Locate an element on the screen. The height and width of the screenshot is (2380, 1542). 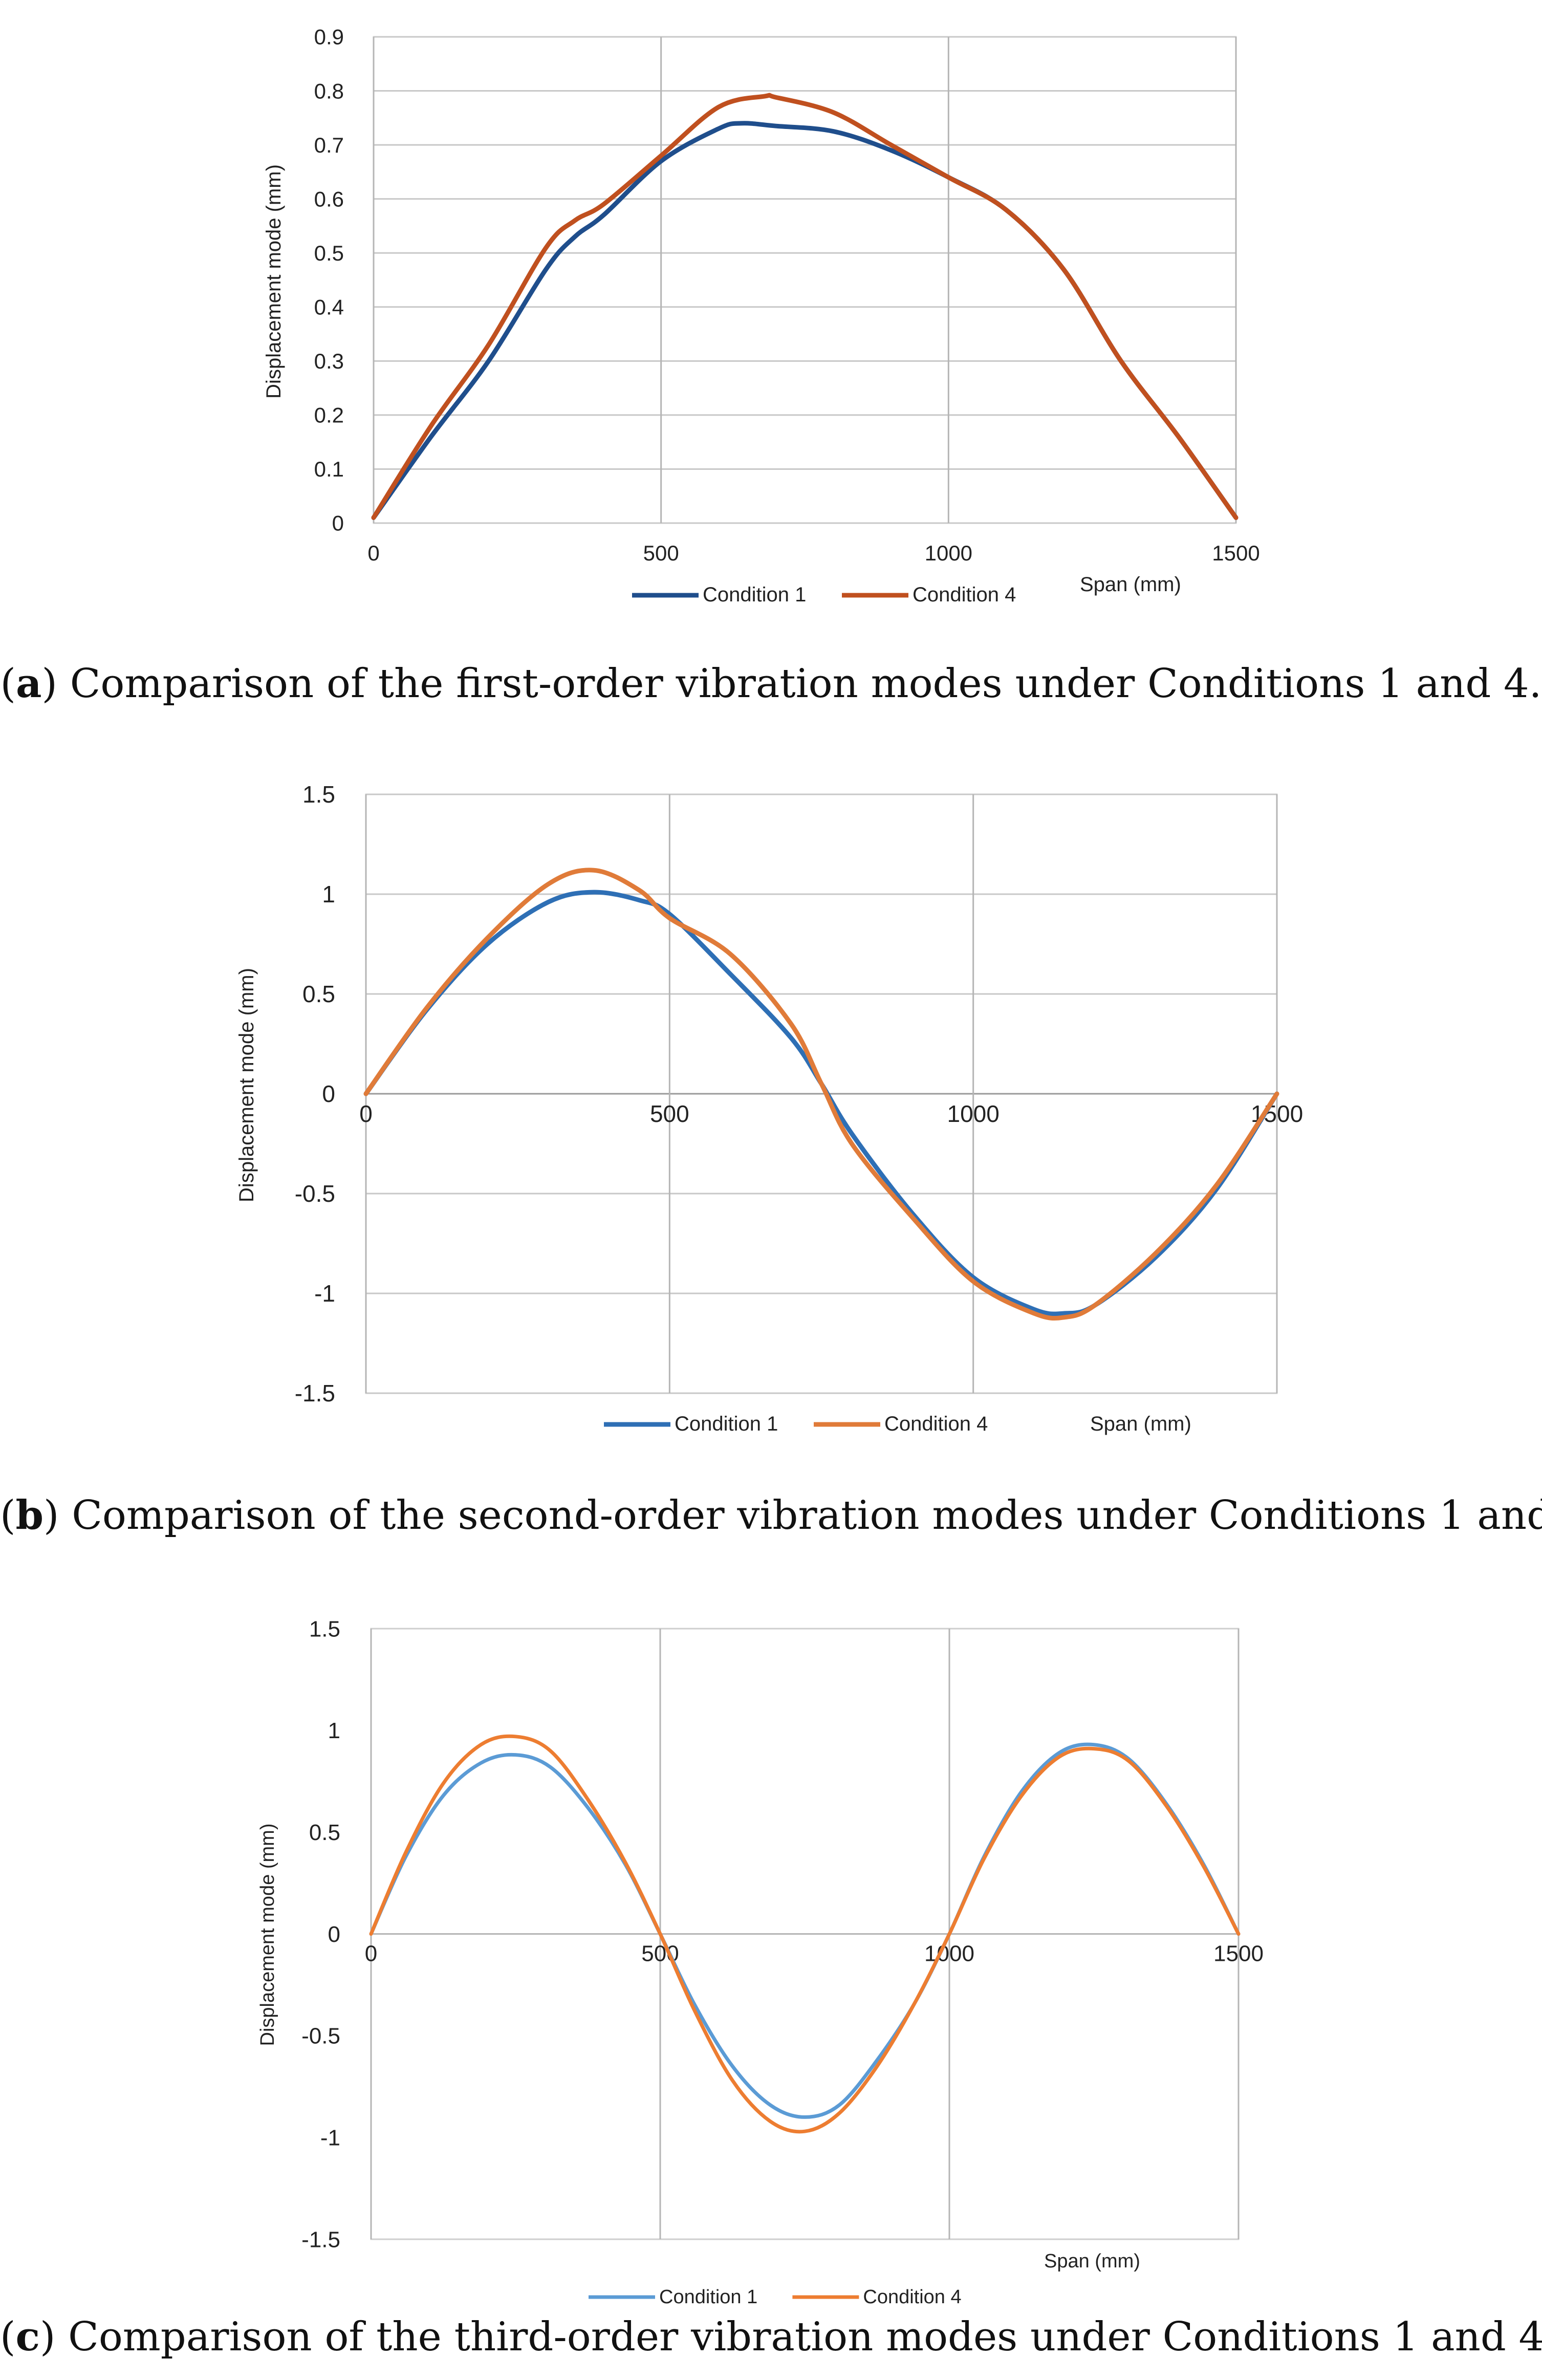
legend-label-c-1: Condition 1 is located at coordinates (708, 2297).